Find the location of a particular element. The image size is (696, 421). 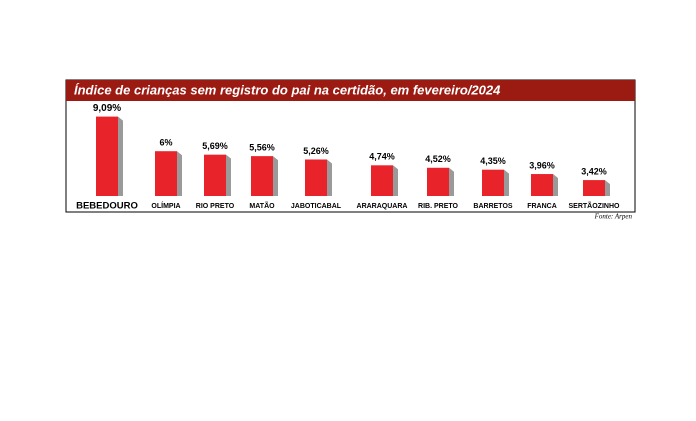

x-tick-label: BEBEDOURO is located at coordinates (107, 206).